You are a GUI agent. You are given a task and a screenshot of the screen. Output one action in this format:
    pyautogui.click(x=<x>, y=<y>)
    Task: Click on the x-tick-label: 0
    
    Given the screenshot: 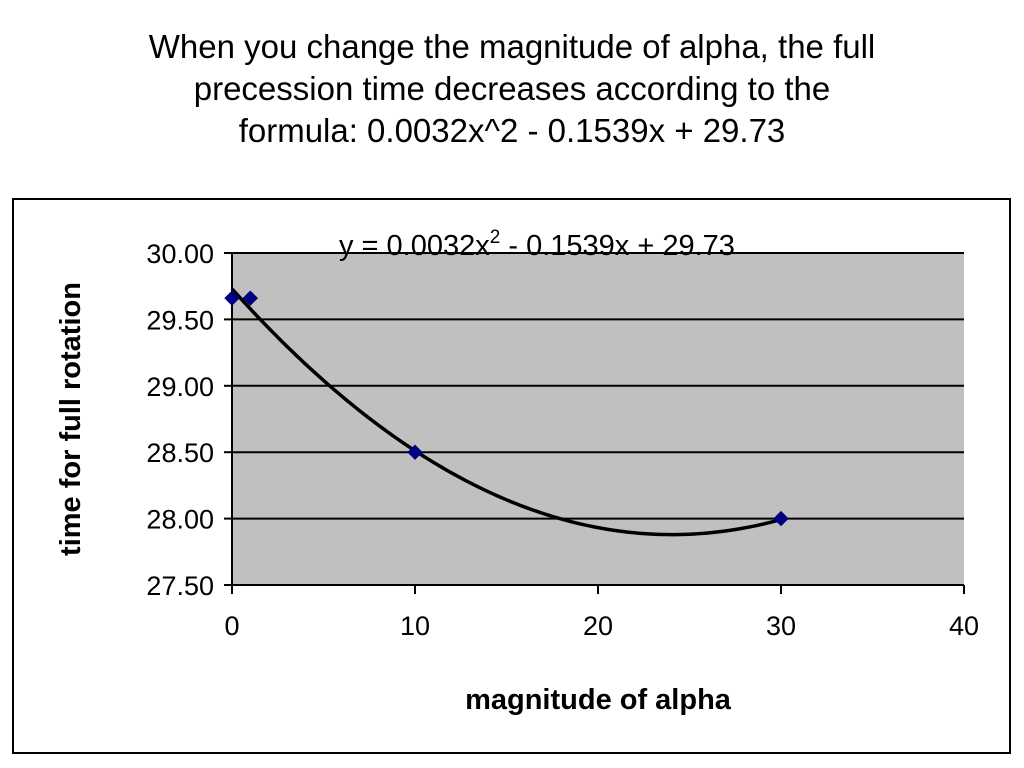 What is the action you would take?
    pyautogui.click(x=231, y=626)
    